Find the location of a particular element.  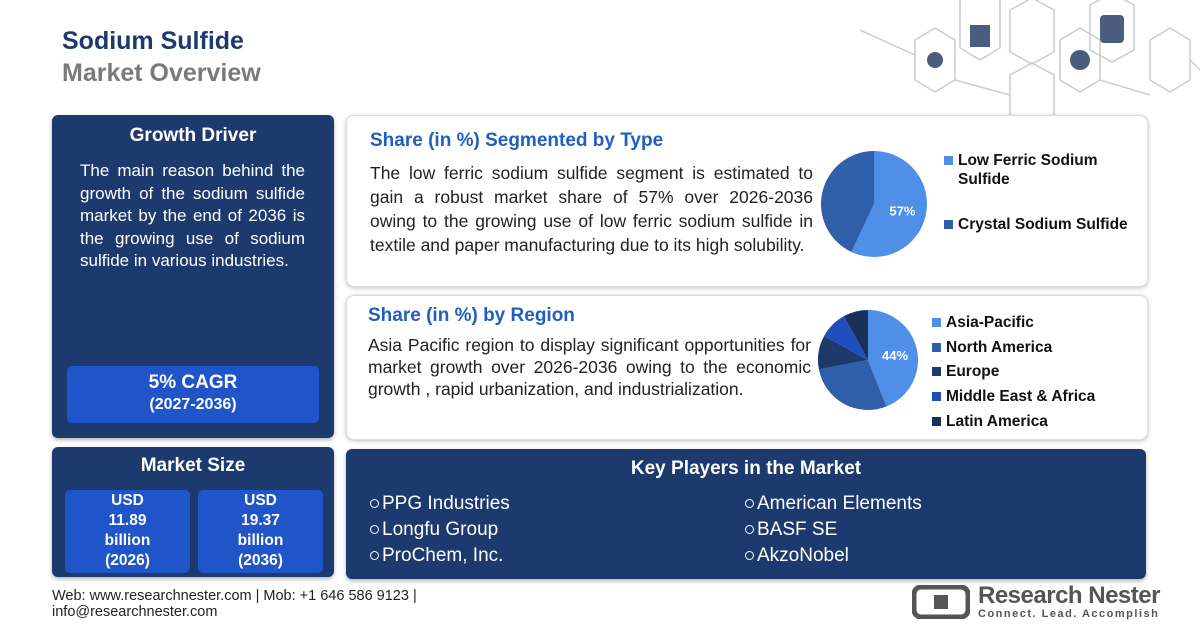

growth-title: Growth Driver is located at coordinates (193, 135).